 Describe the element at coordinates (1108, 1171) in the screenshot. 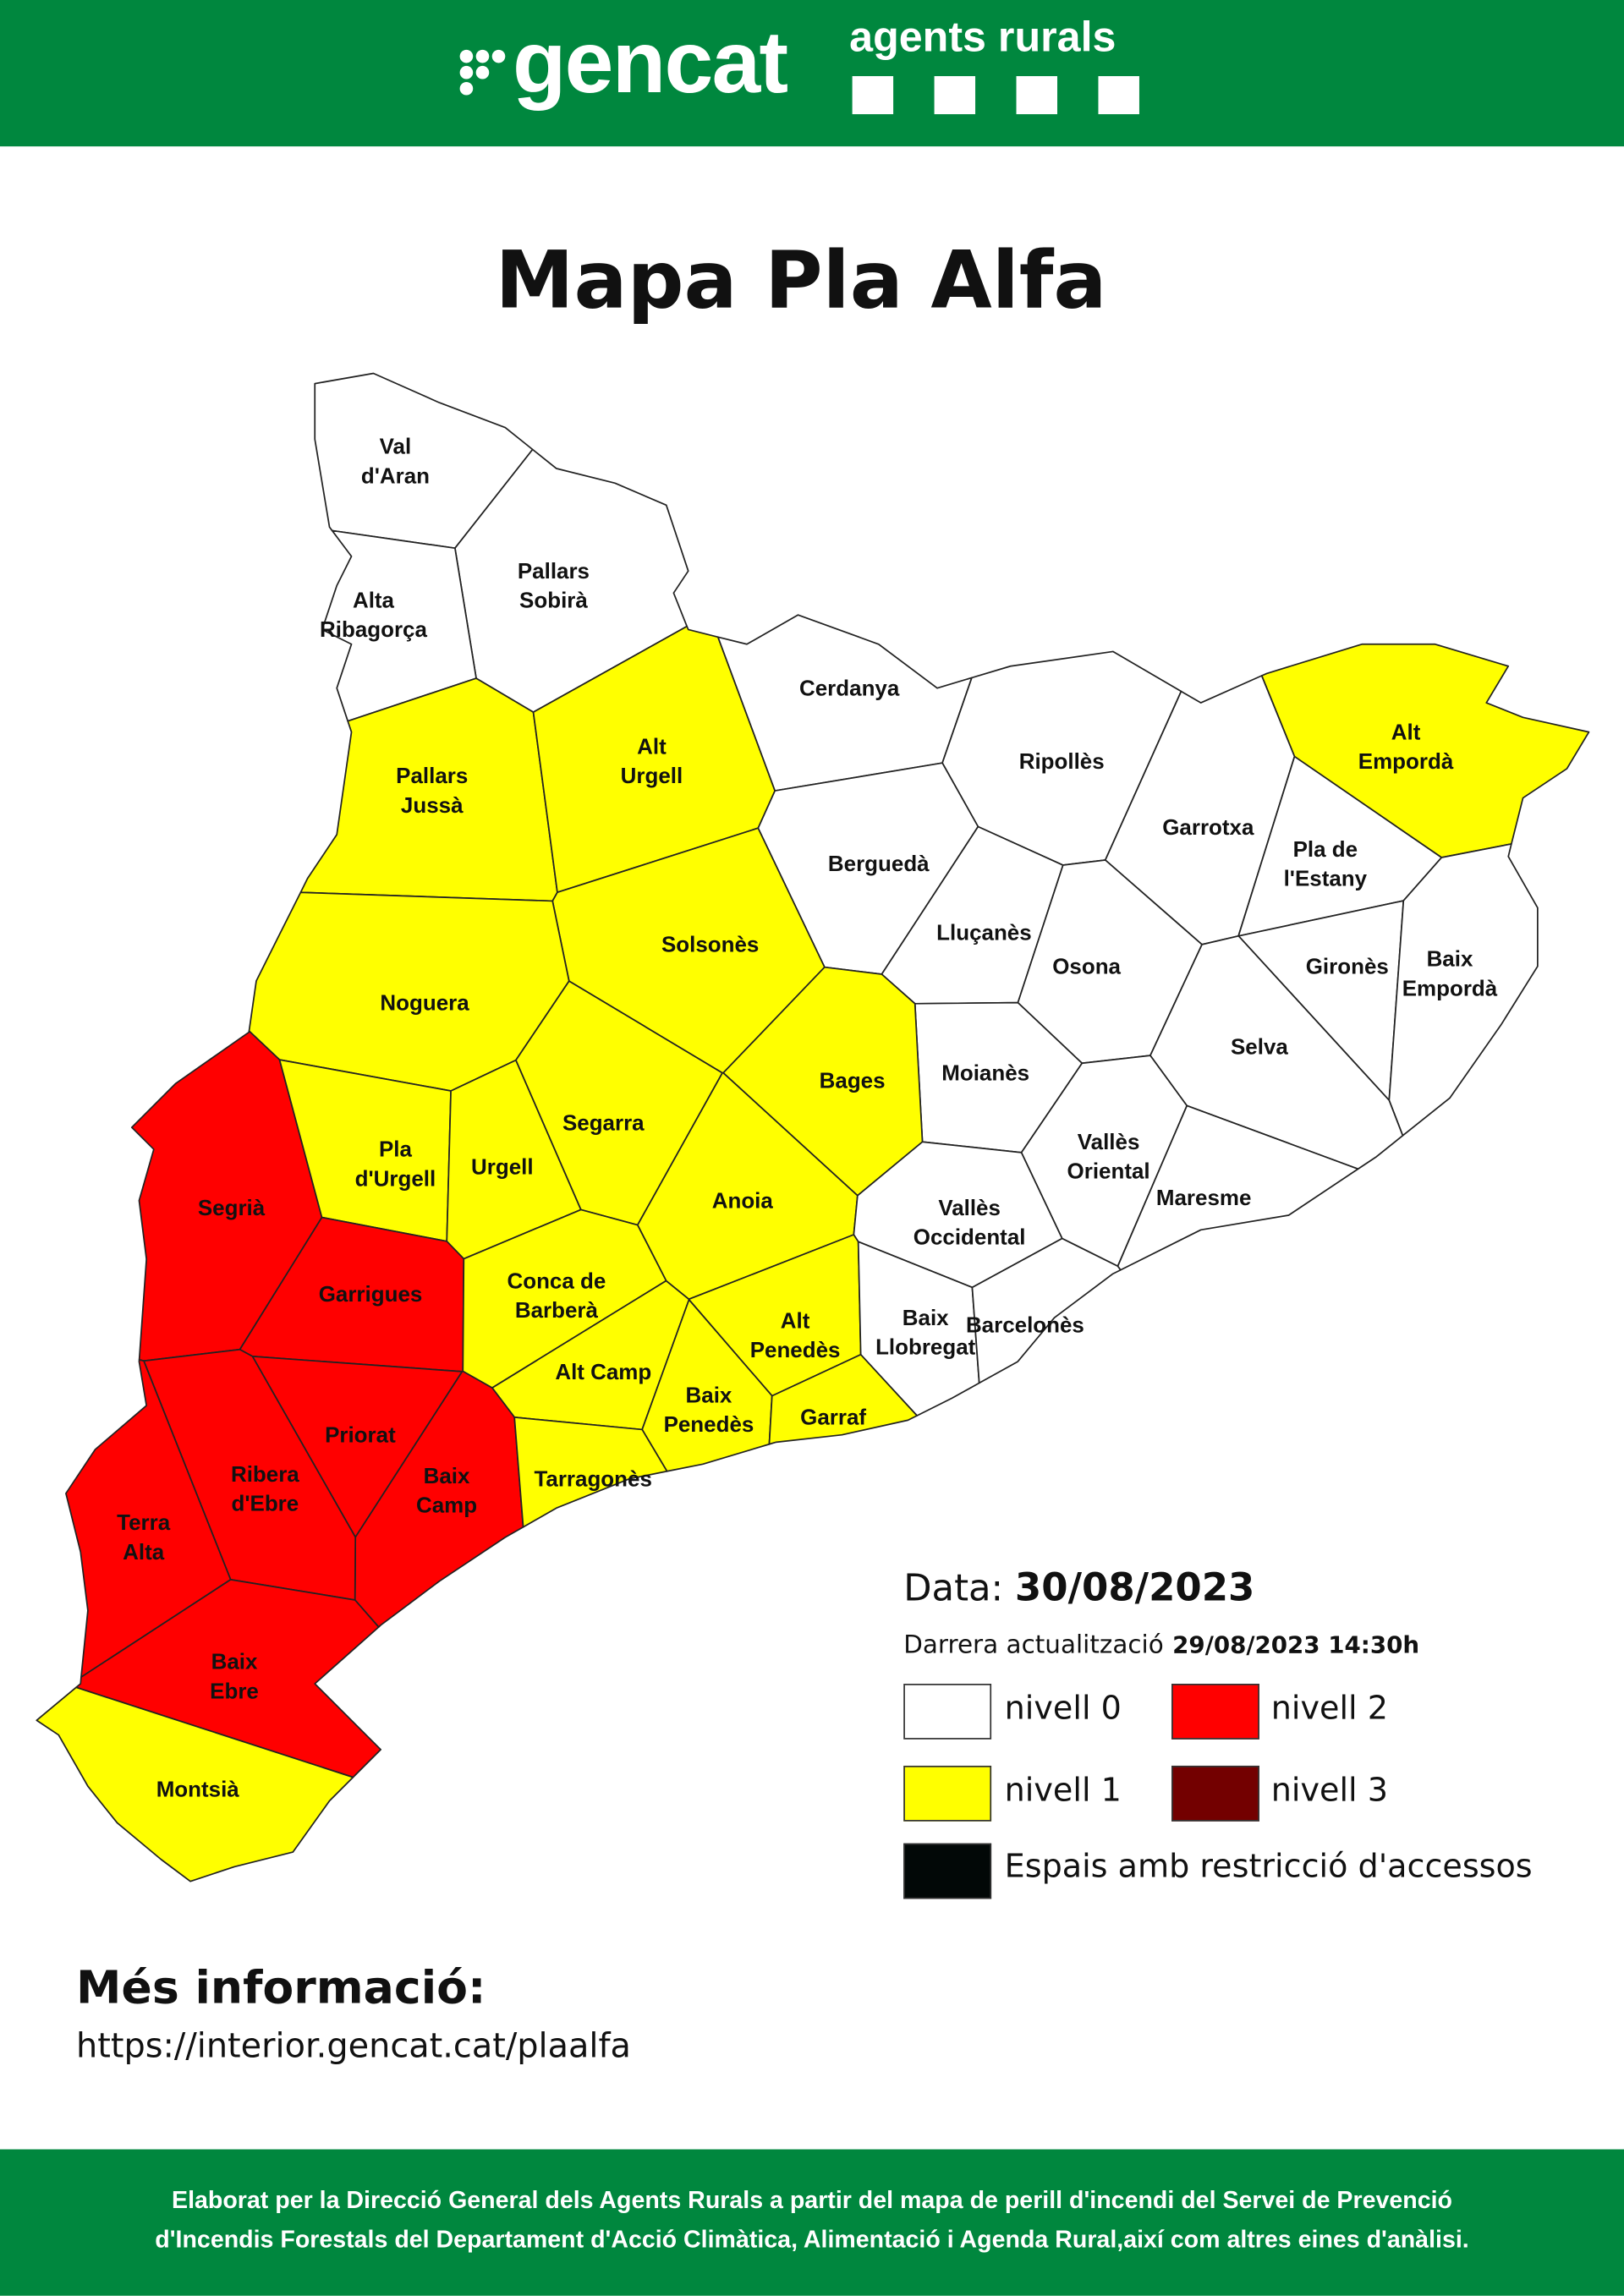

I see `comarca-label: Oriental` at that location.